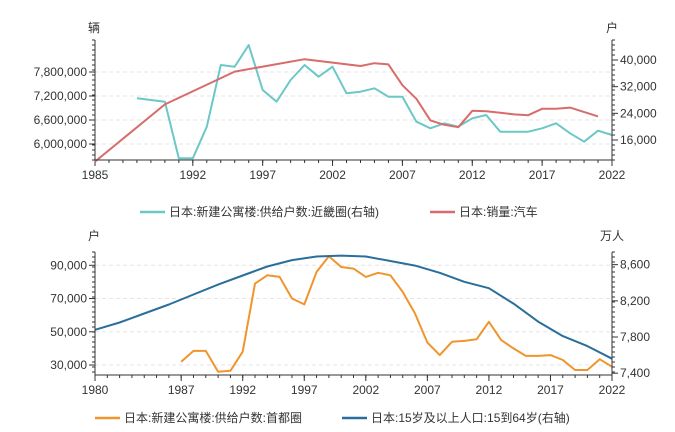 This screenshot has height=432, width=675. What do you see at coordinates (95, 390) in the screenshot?
I see `x-tick-label: 1980` at bounding box center [95, 390].